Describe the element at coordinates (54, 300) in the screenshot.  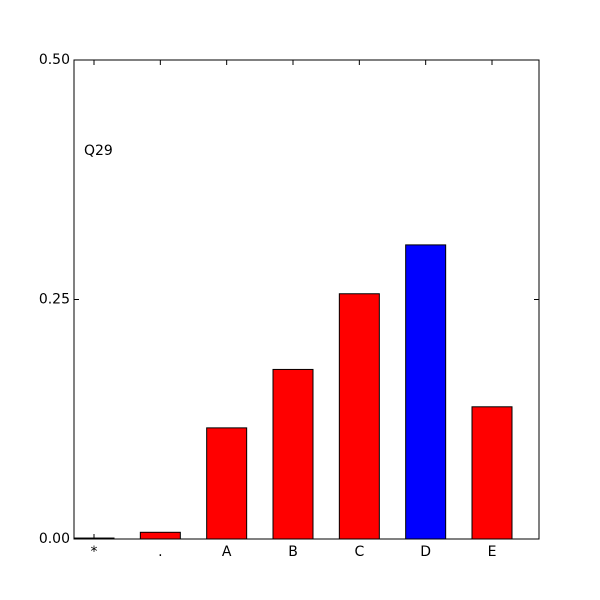
I see `y-tick-label: 0.25` at that location.